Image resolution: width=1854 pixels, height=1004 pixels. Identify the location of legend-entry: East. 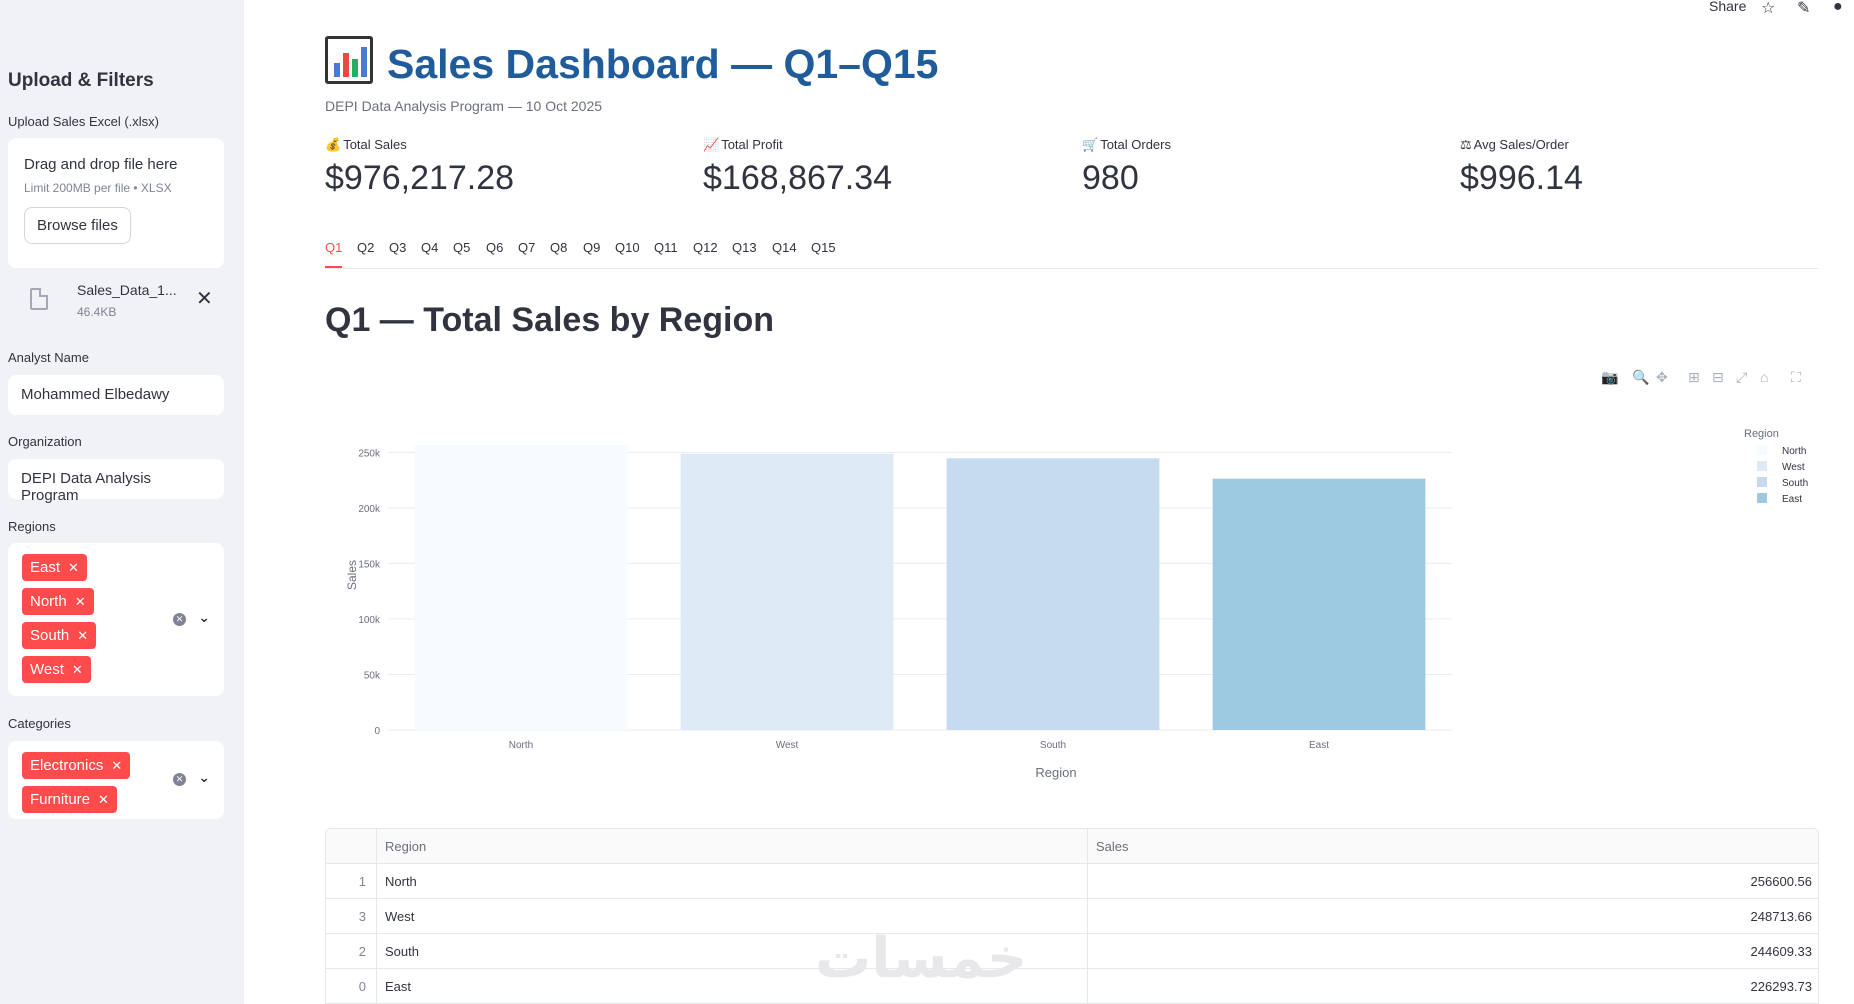
(1792, 499).